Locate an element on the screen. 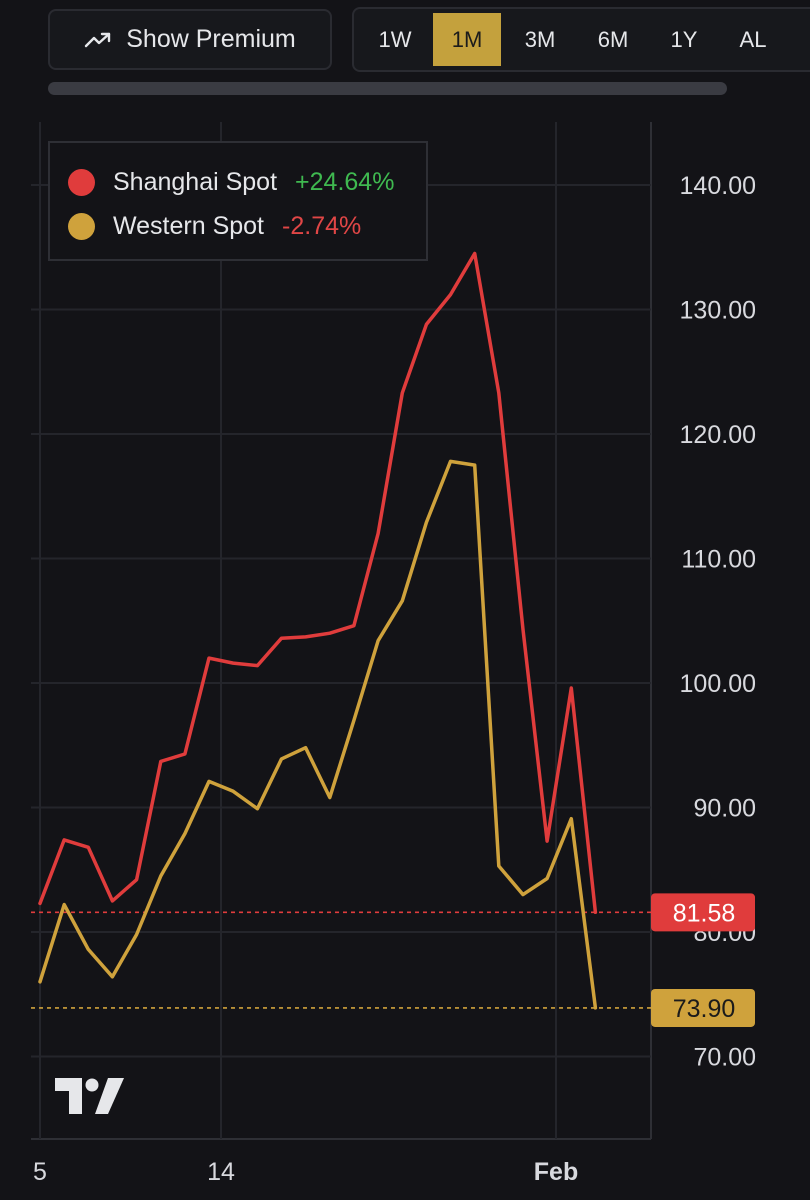 The height and width of the screenshot is (1200, 810). last-value-badge-shanghai is located at coordinates (703, 912).